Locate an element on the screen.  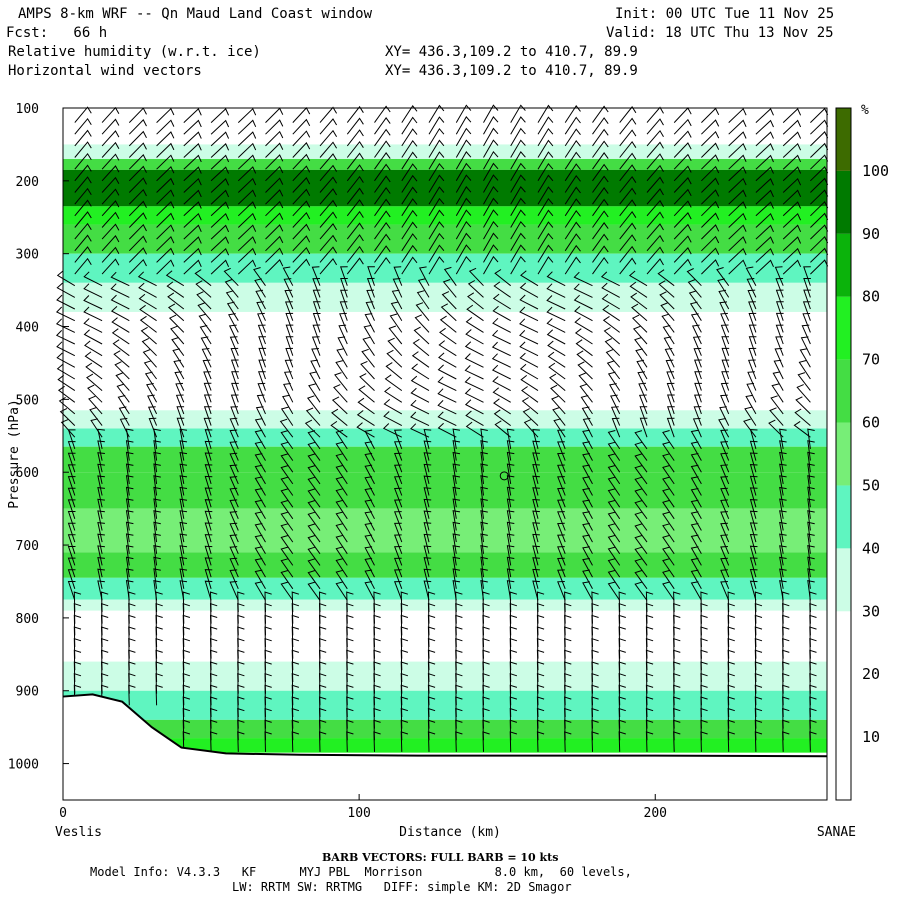
colorbar-label: 10 is located at coordinates (871, 737).